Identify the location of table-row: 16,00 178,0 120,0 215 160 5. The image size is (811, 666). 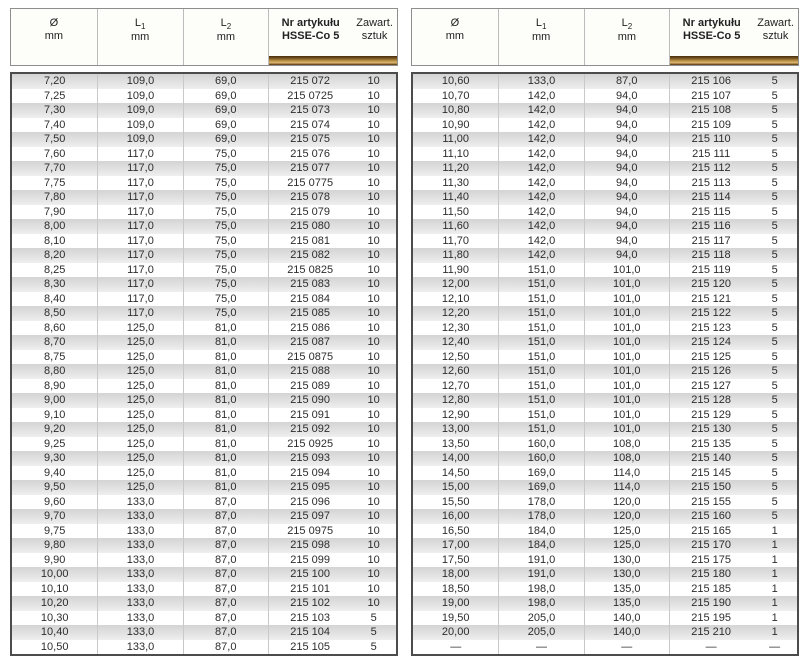
(605, 516).